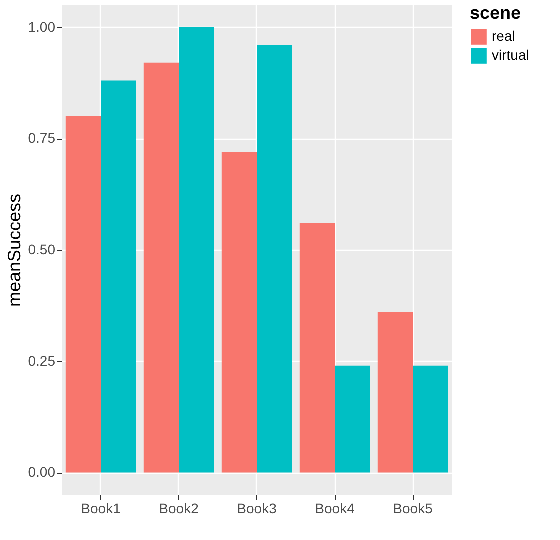 This screenshot has height=540, width=560. What do you see at coordinates (101, 508) in the screenshot?
I see `x-tick-label: Book1` at bounding box center [101, 508].